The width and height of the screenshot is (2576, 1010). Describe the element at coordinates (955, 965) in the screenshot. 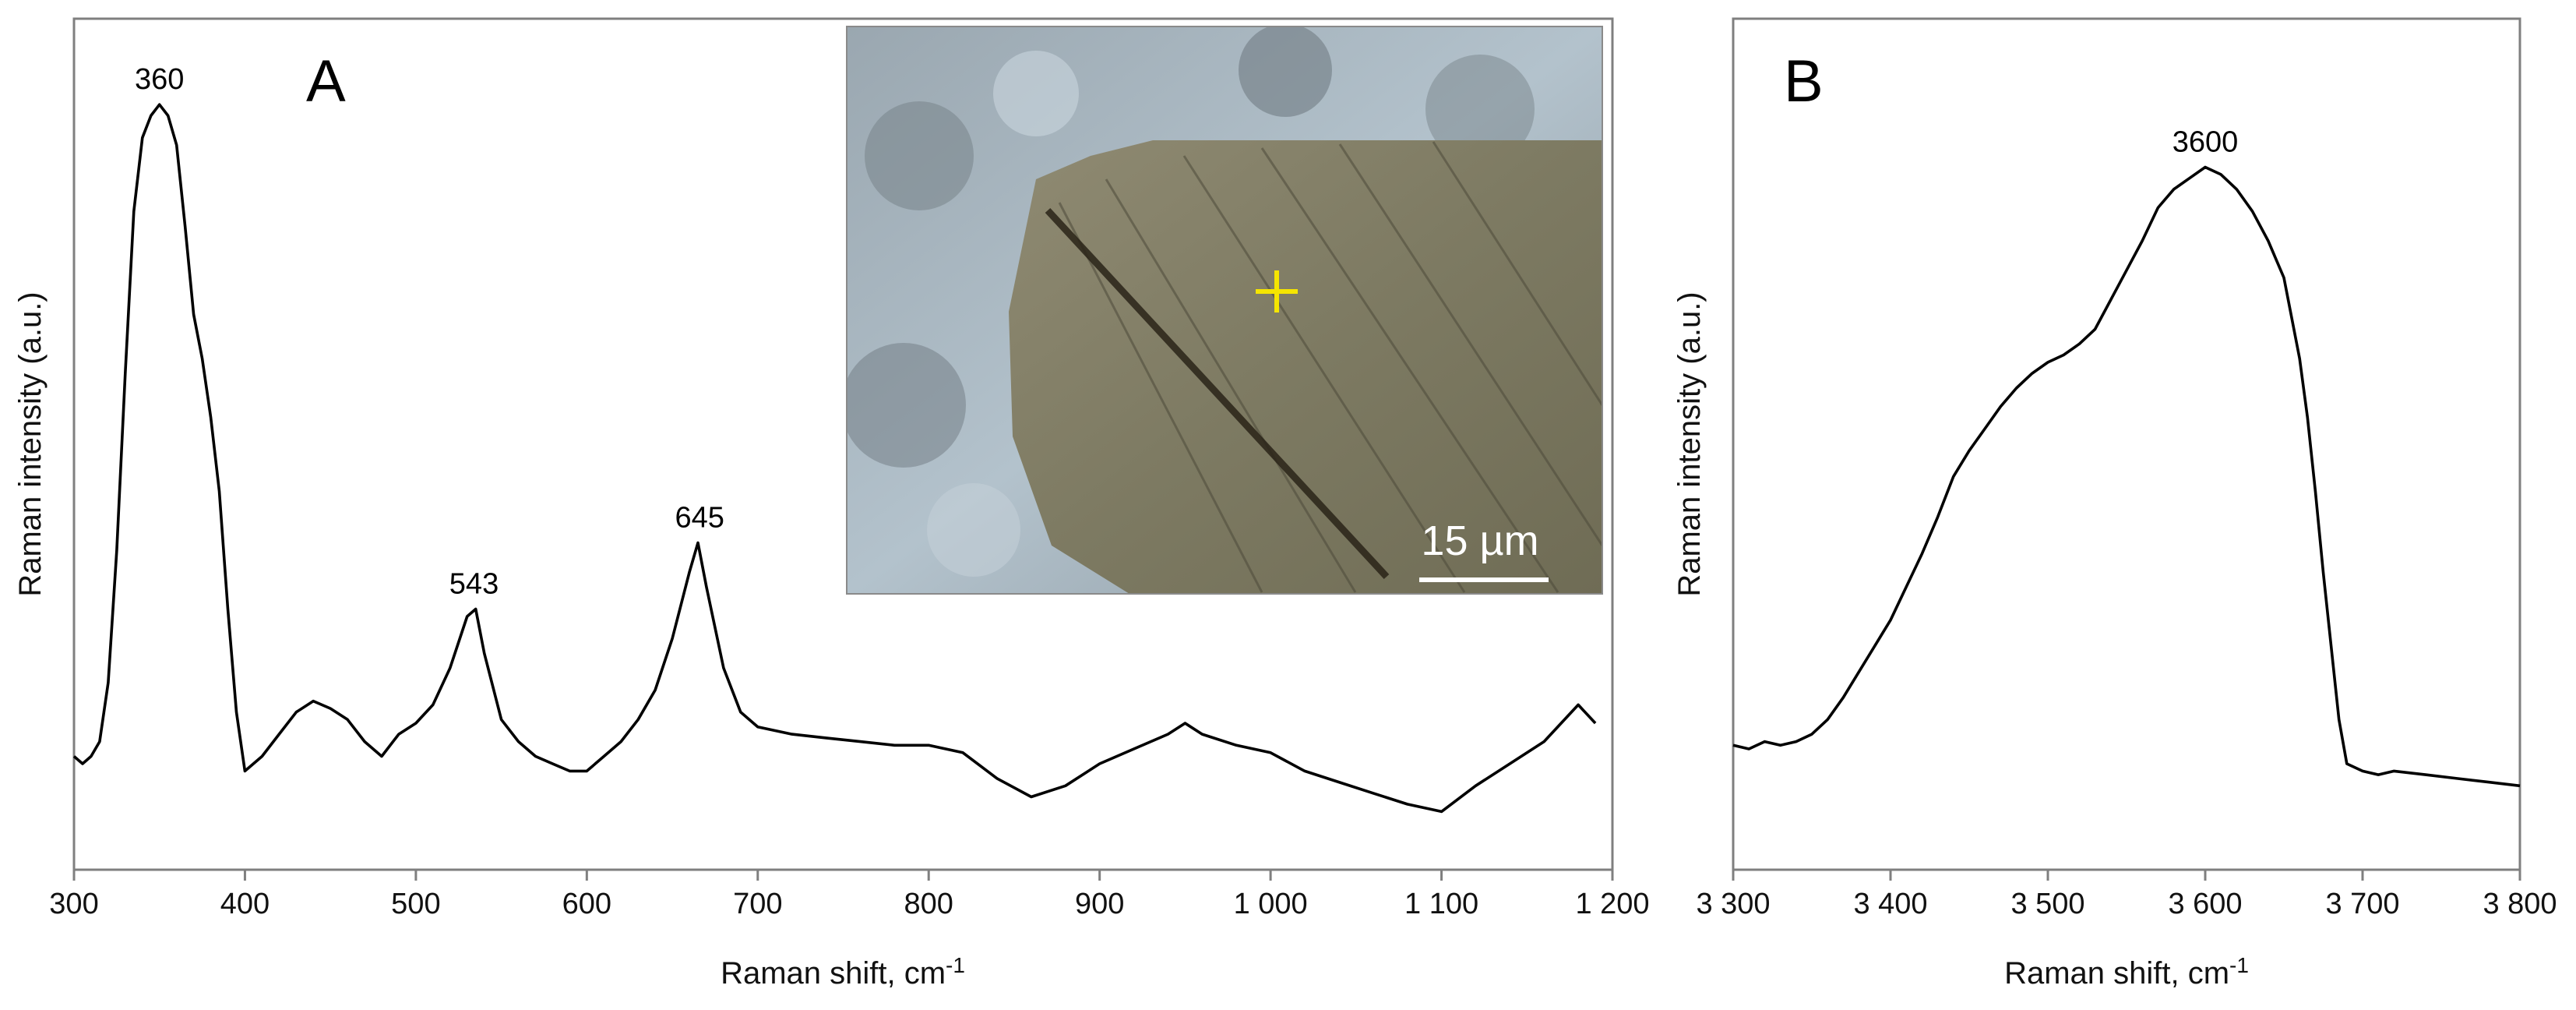

I see `panel-a-x-axis-label-sup: -1` at that location.